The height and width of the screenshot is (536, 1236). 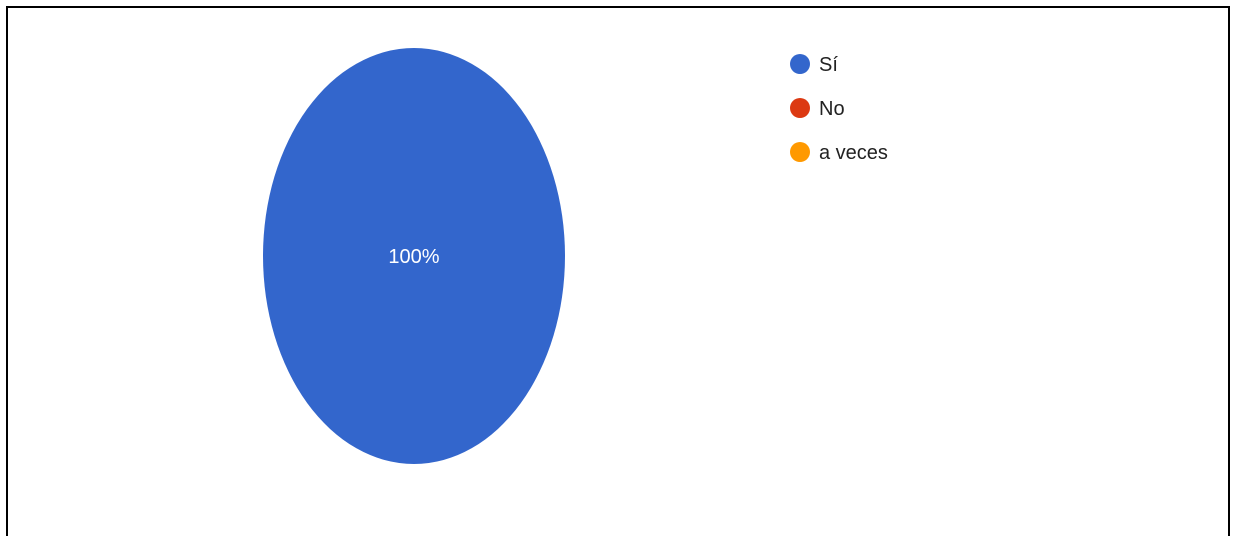 I want to click on legend-label-si: Sí, so click(x=828, y=65).